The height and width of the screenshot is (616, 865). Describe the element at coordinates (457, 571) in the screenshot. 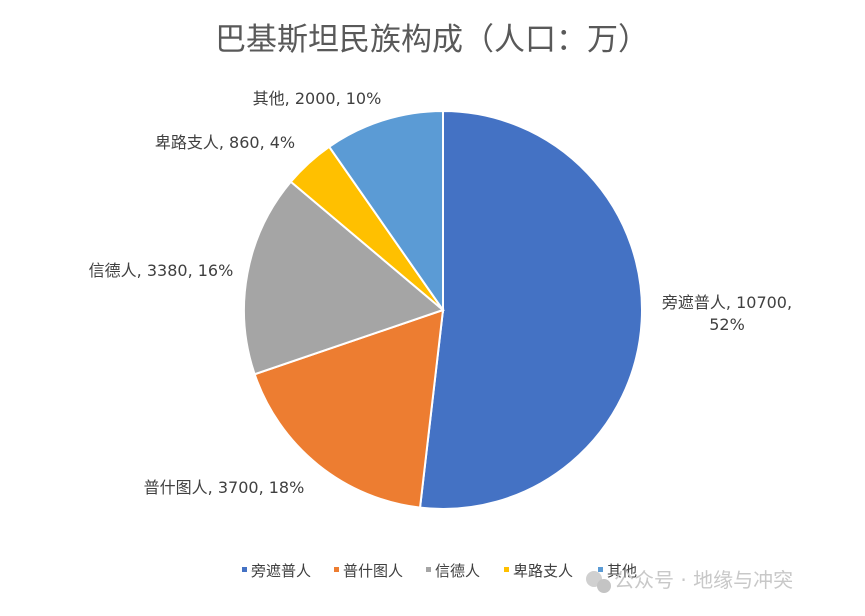

I see `legend-label-3: 信德人` at that location.